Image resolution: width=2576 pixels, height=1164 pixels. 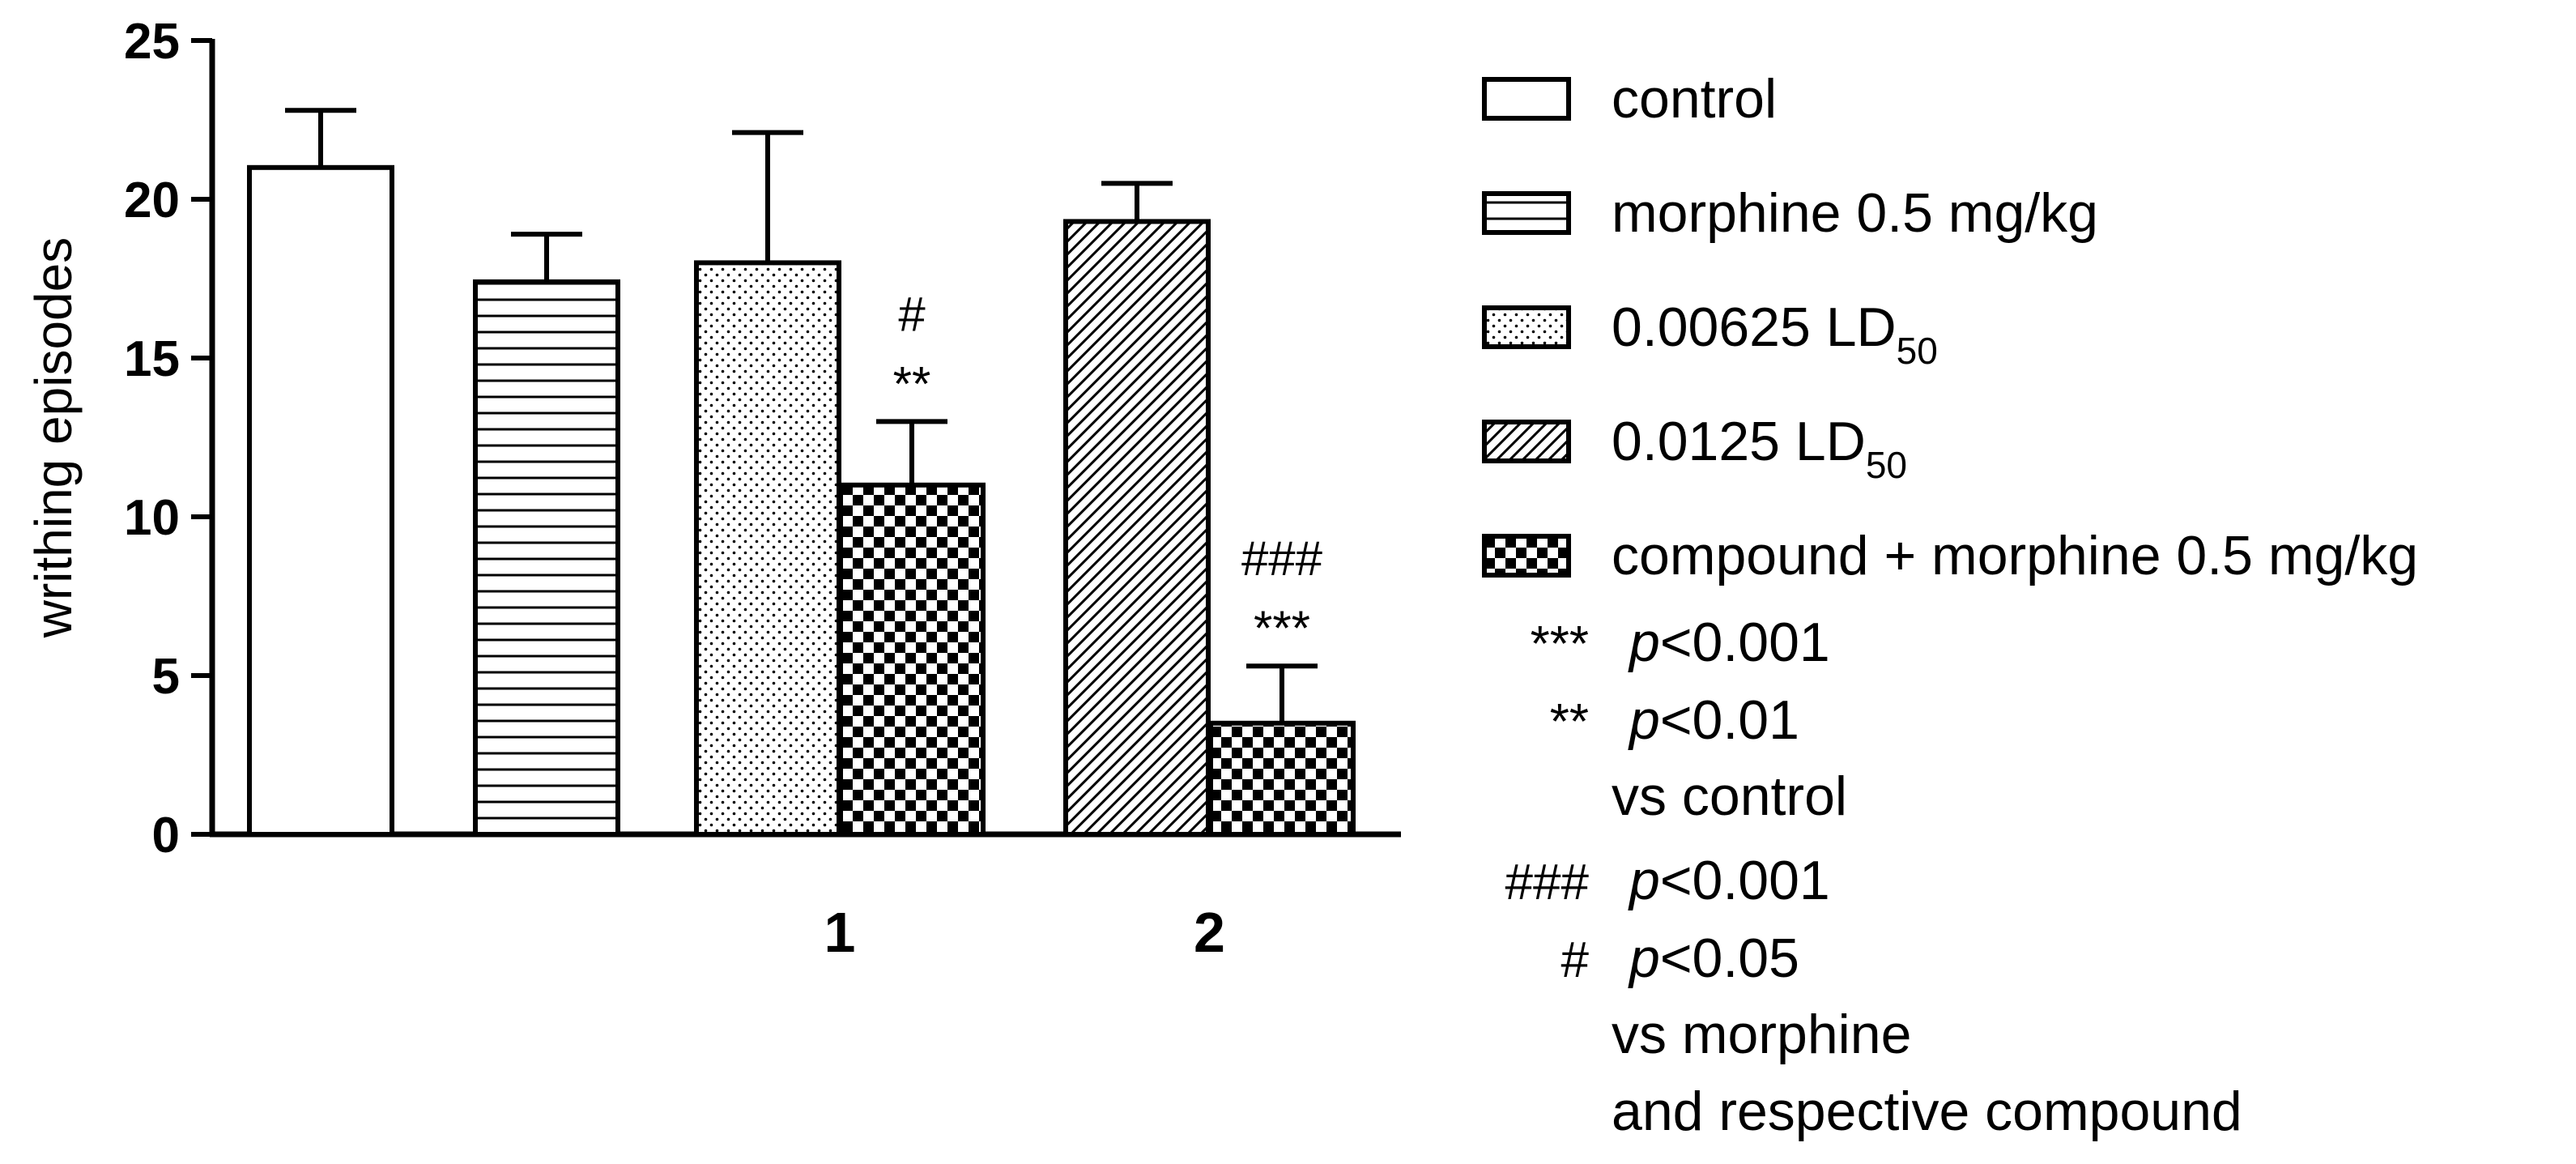 I want to click on note-symbol: ***, so click(x=1560, y=644).